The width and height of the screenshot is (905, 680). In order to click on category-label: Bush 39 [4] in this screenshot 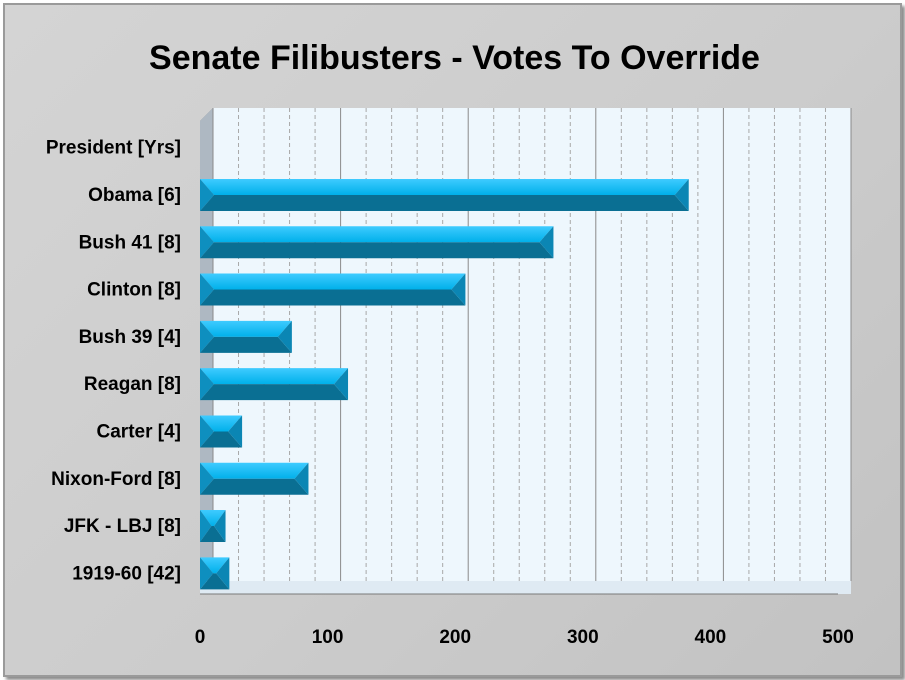, I will do `click(130, 337)`.